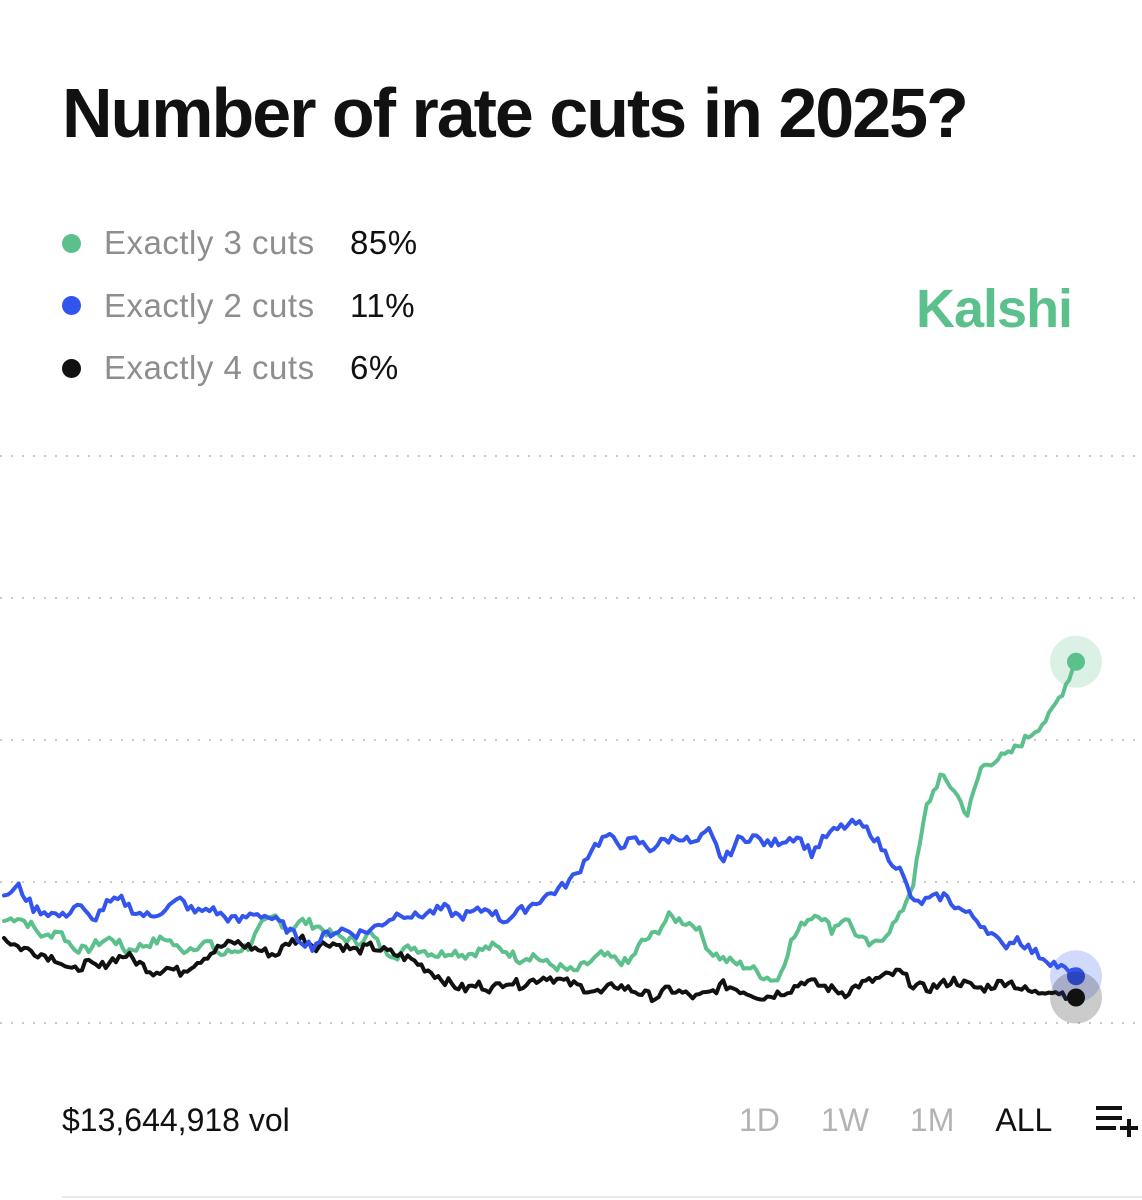  I want to click on legend-label: Exactly 3 cuts, so click(209, 242).